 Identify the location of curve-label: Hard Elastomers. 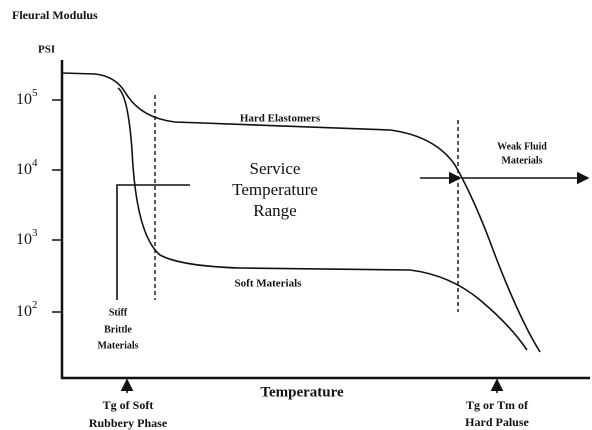
(280, 119).